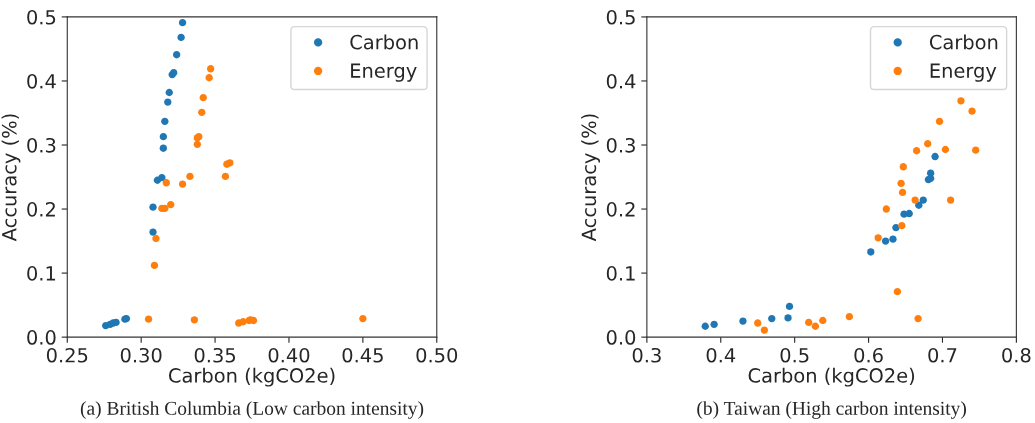 Image resolution: width=1035 pixels, height=423 pixels. Describe the element at coordinates (289, 355) in the screenshot. I see `x-tick-label: 0.40` at that location.